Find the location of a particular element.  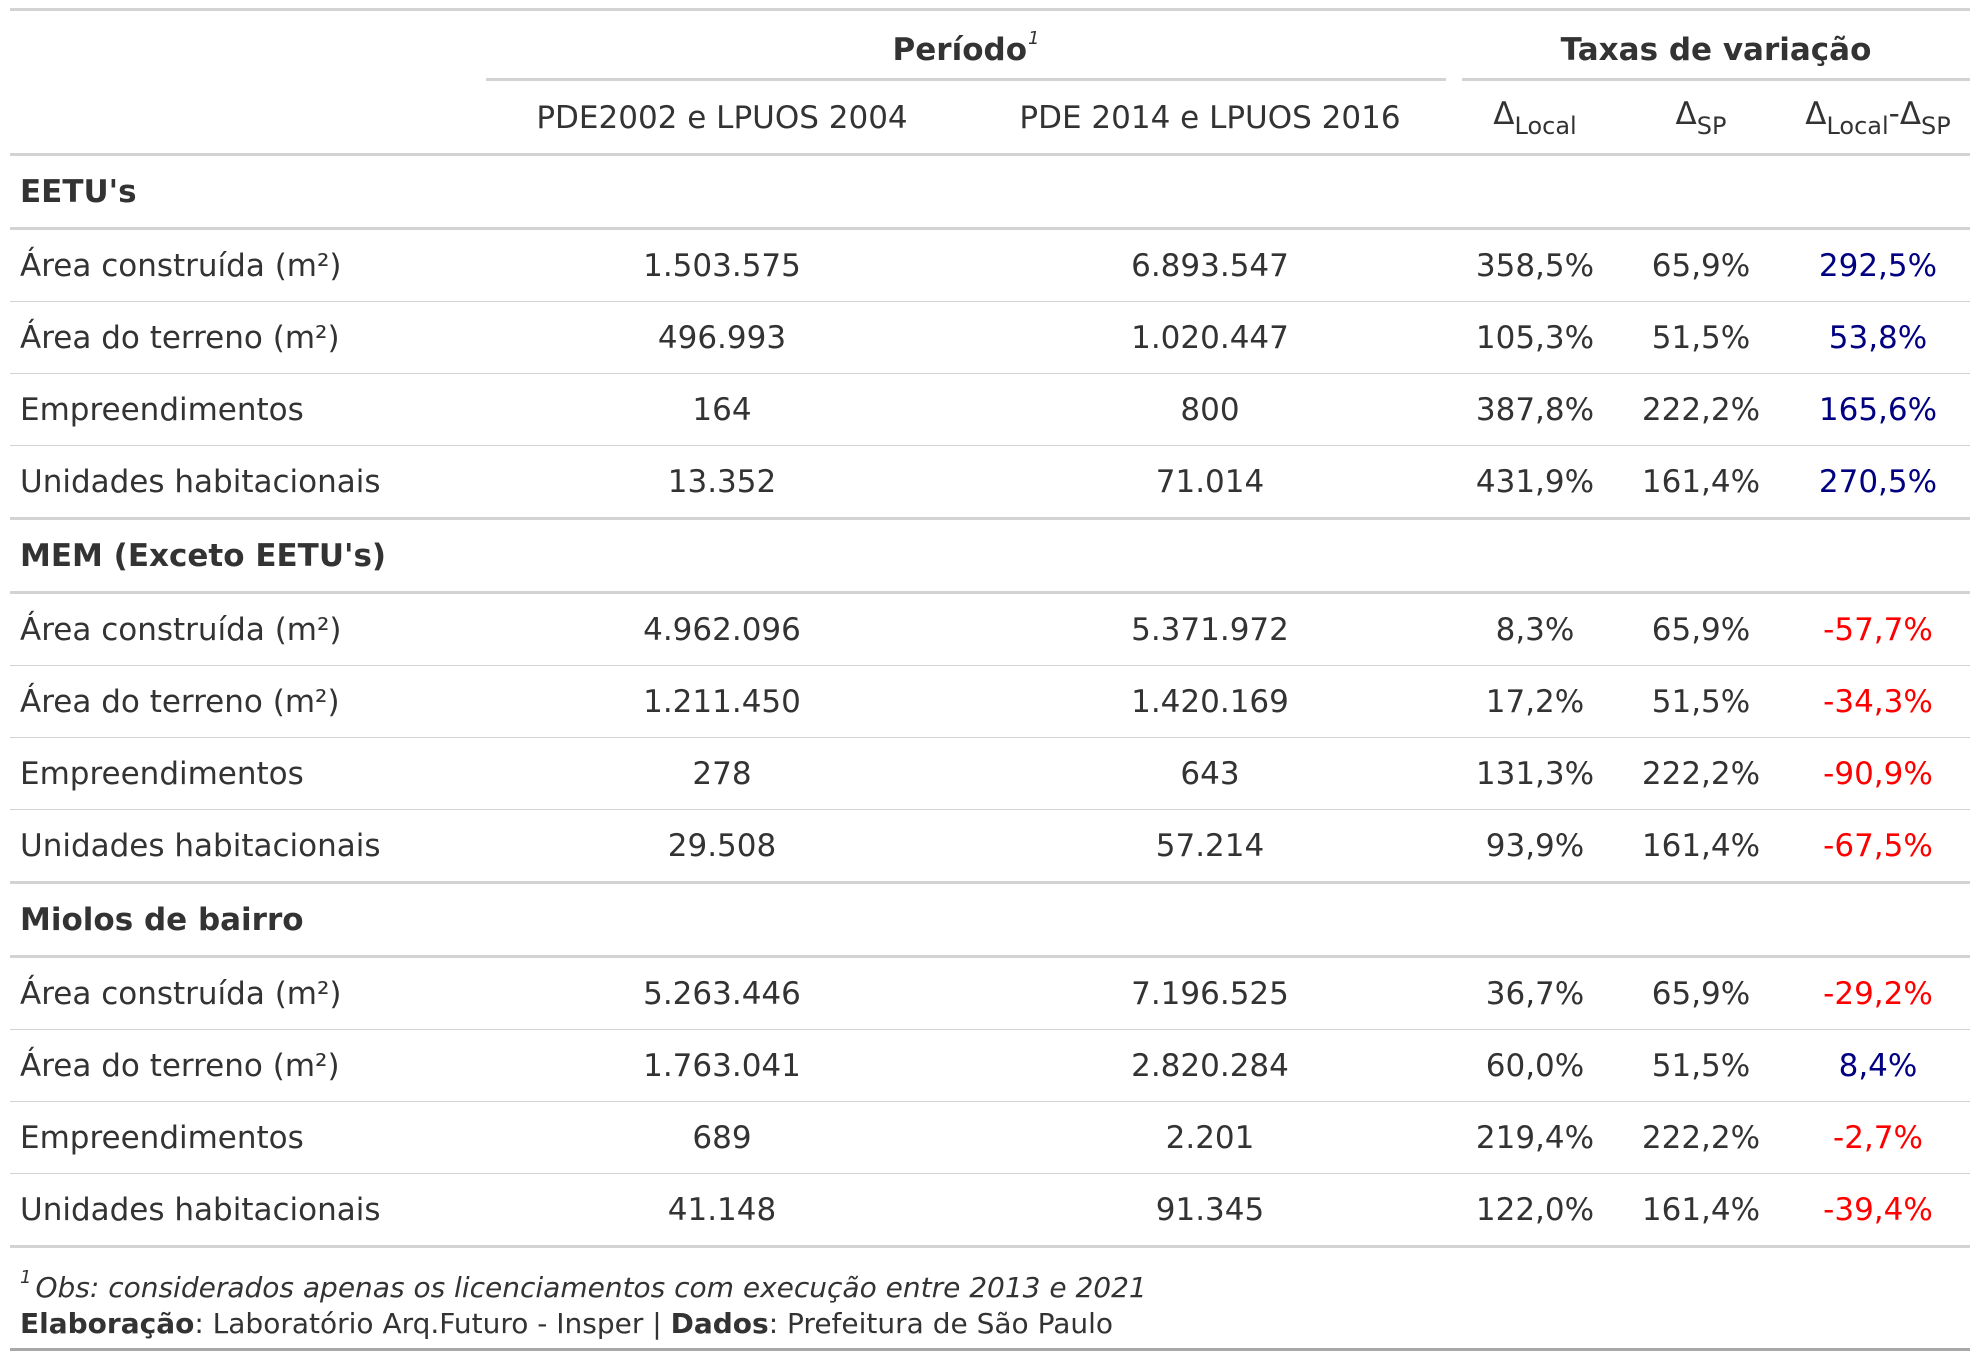

group-title: MEM (Exceto EETU's) is located at coordinates (990, 555).